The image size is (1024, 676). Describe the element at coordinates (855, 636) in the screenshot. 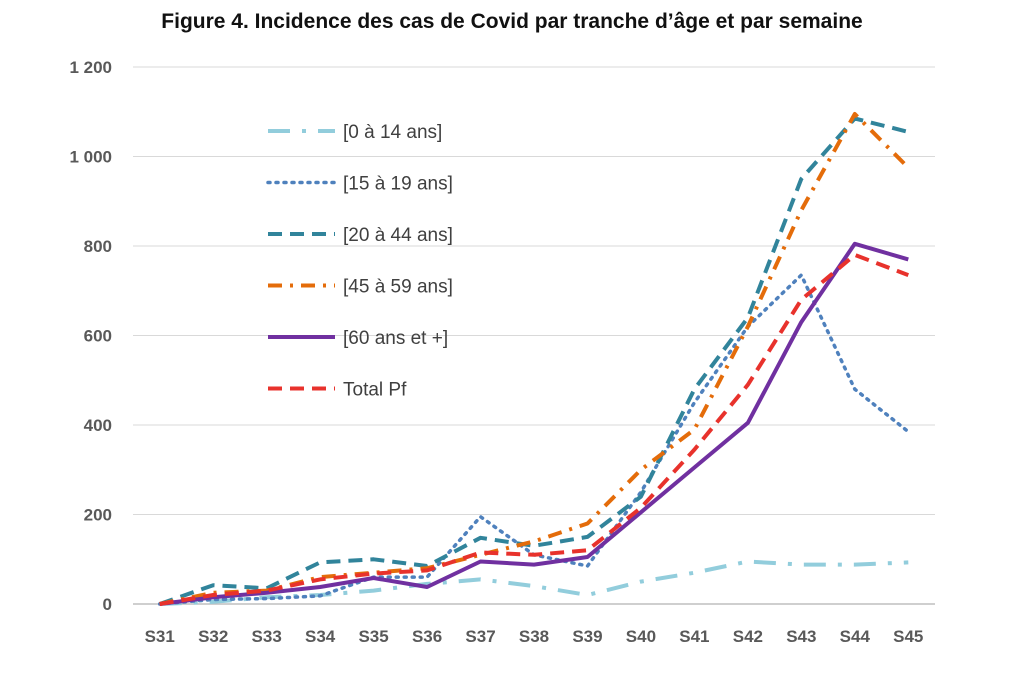

I see `x-tick-label: S44` at that location.